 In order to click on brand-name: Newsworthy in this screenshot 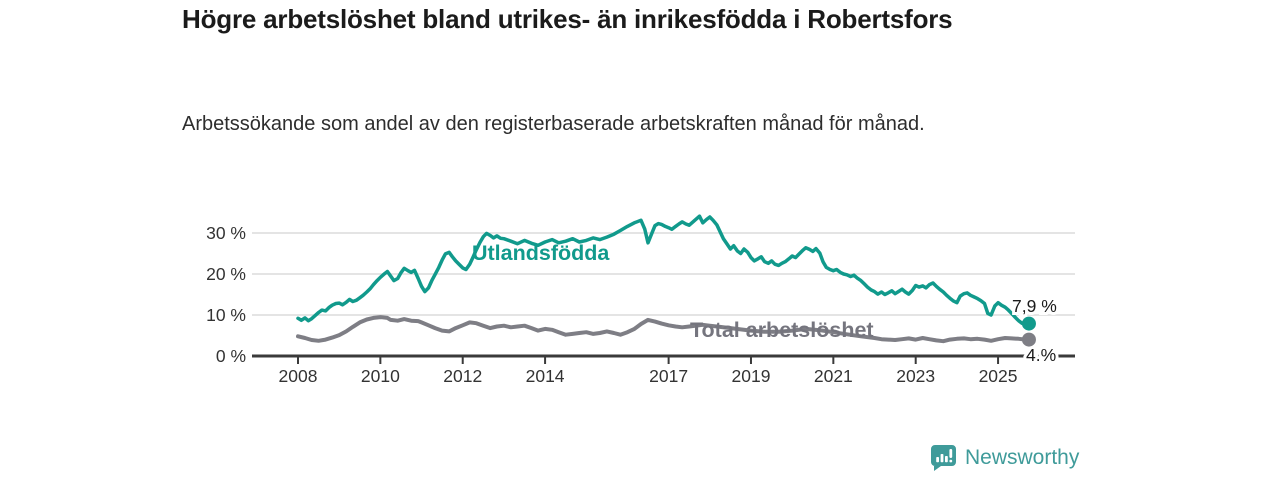, I will do `click(1022, 457)`.